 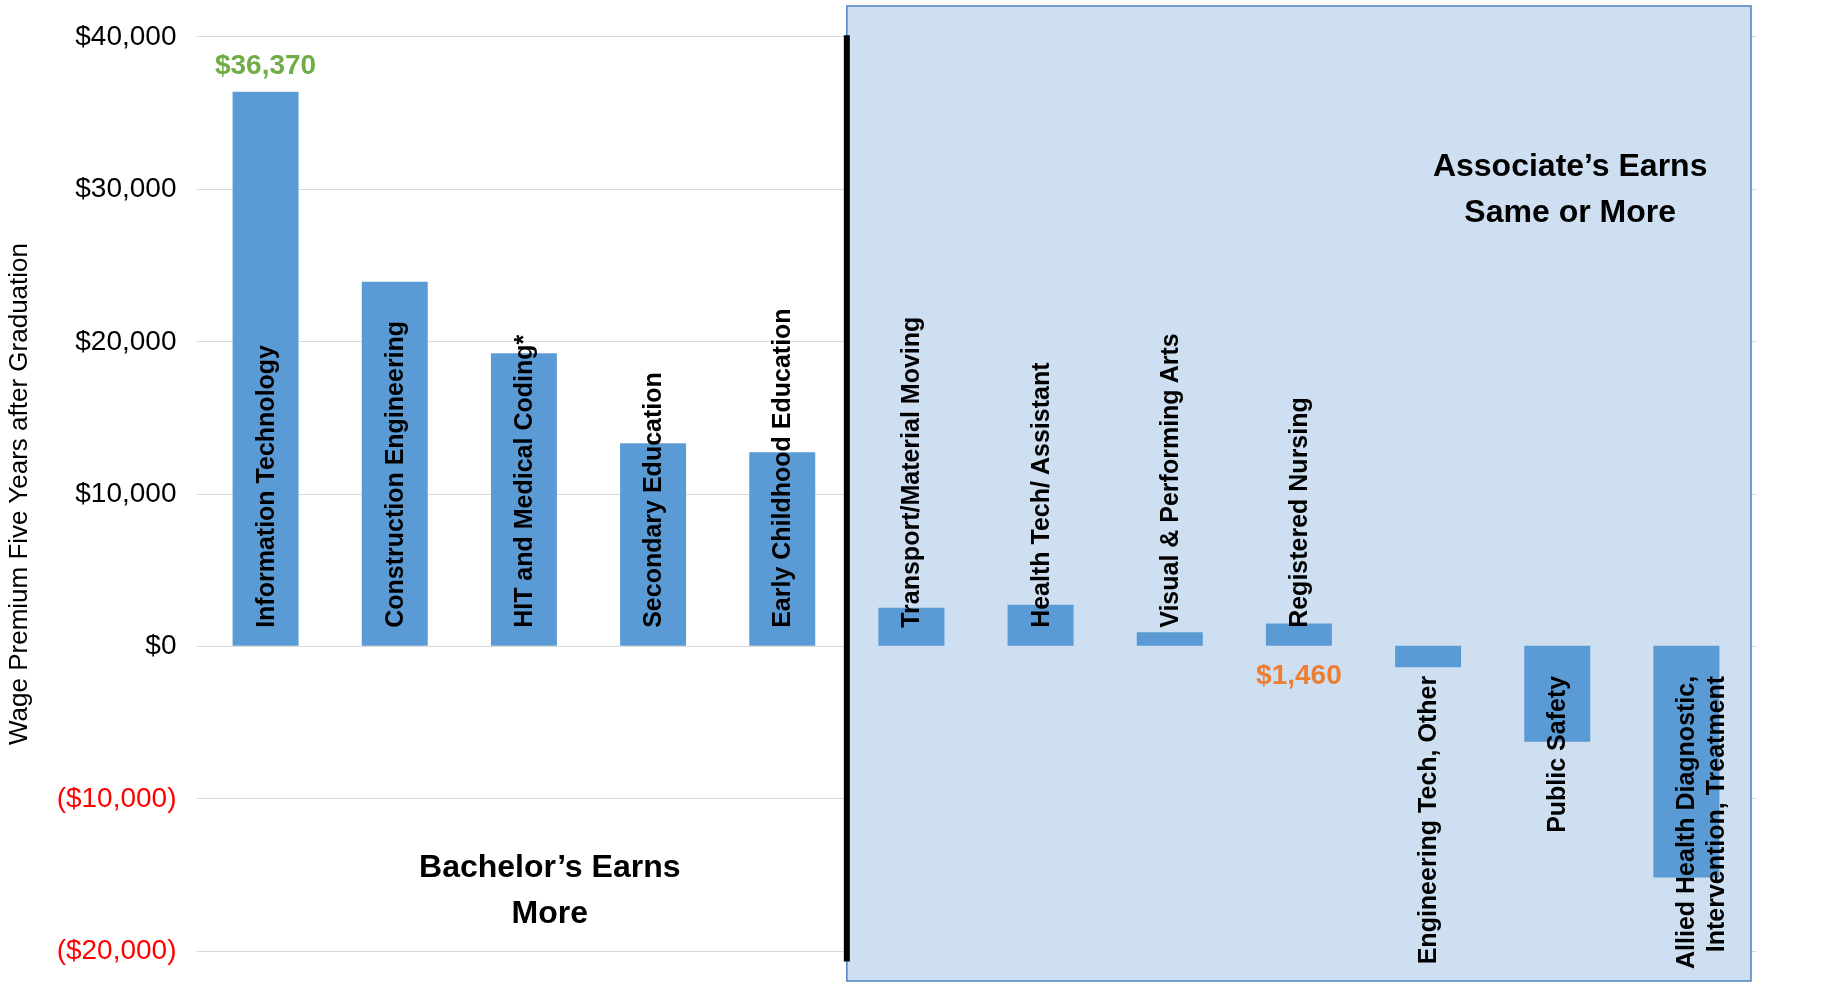 I want to click on x-tick-label: Public Safety, so click(x=1556, y=754).